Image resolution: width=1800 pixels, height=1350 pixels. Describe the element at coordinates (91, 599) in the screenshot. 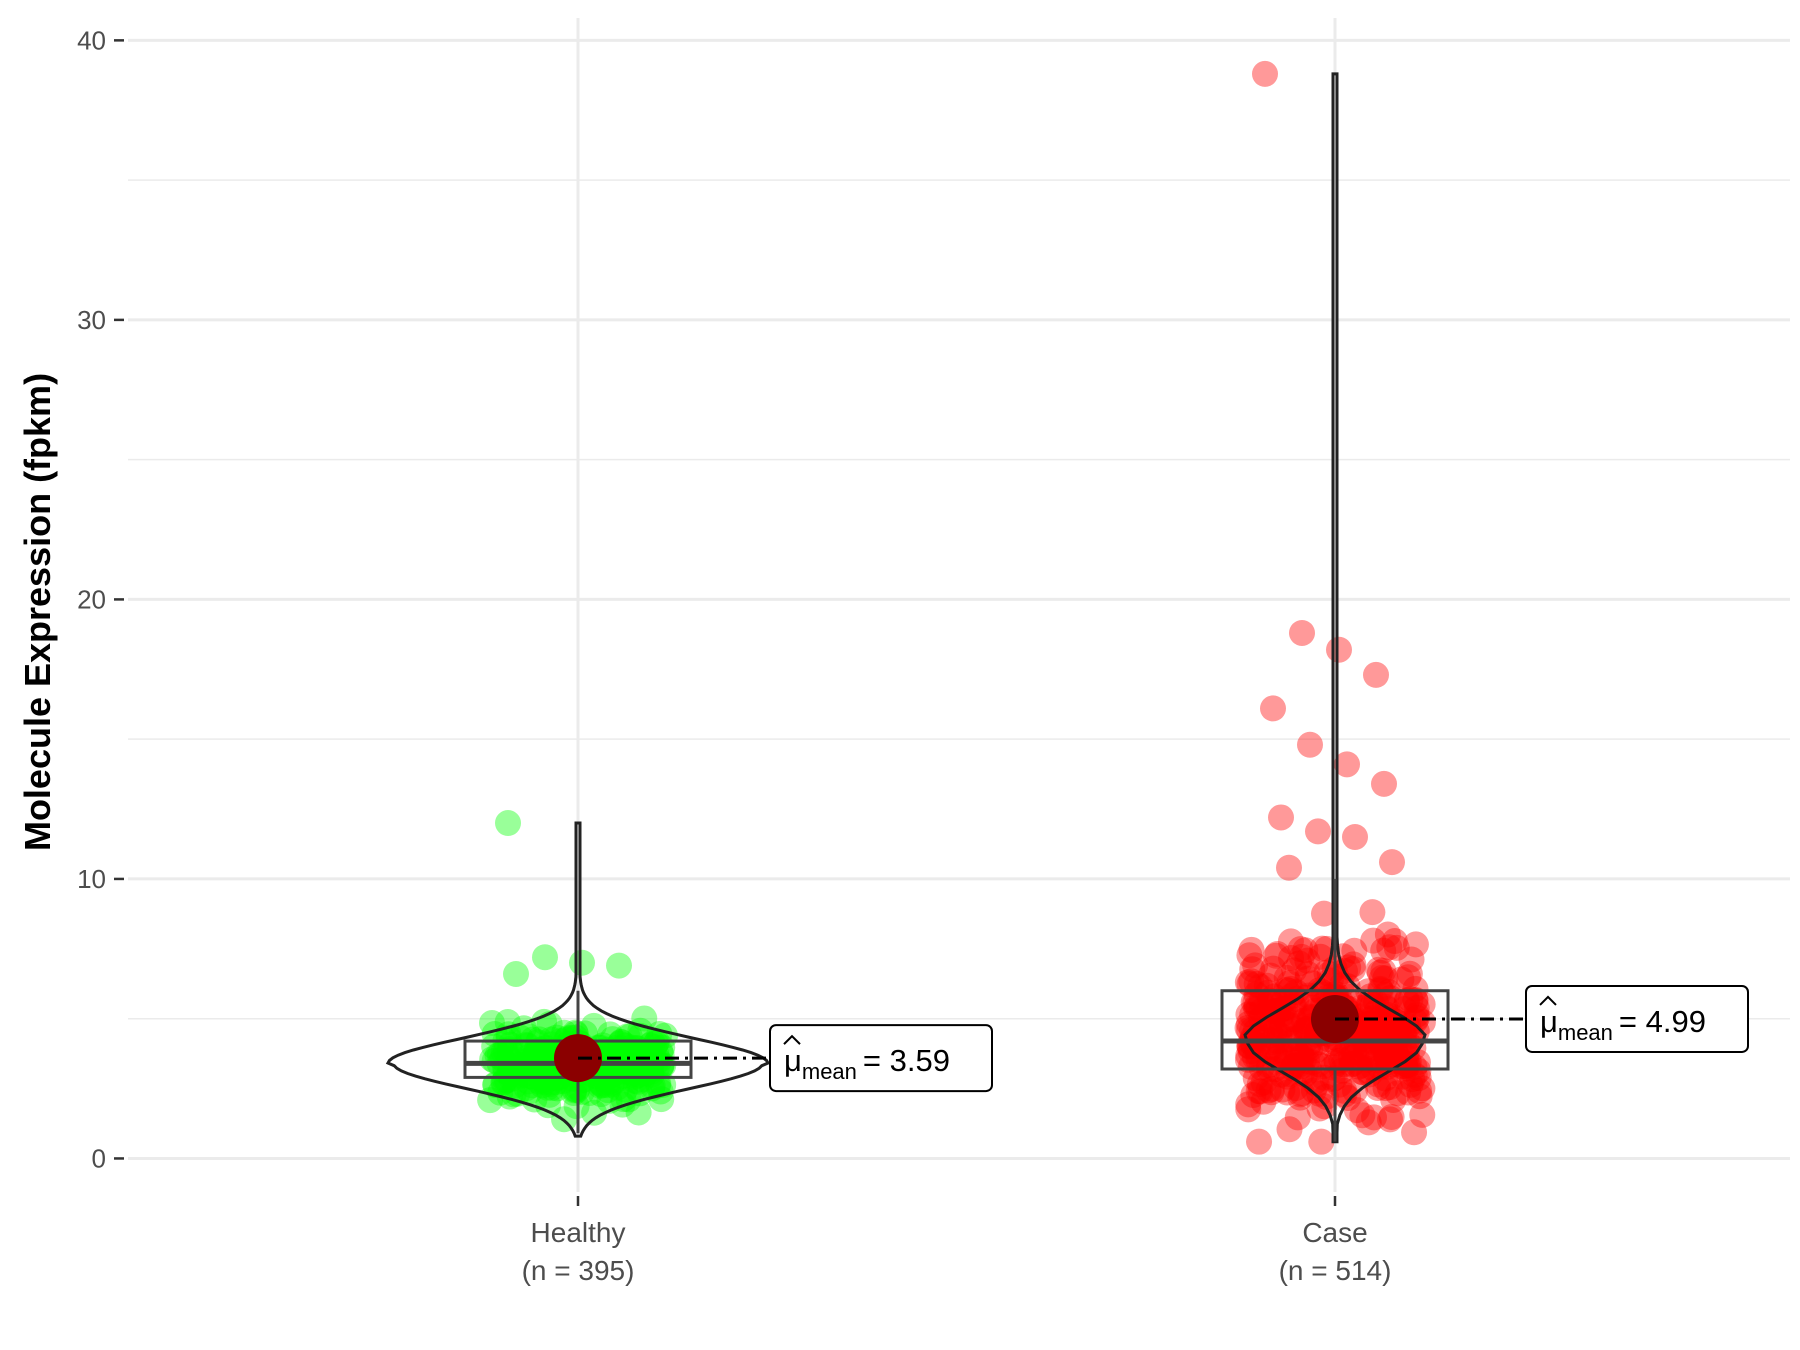

I see `y-tick-label-20: 20` at that location.